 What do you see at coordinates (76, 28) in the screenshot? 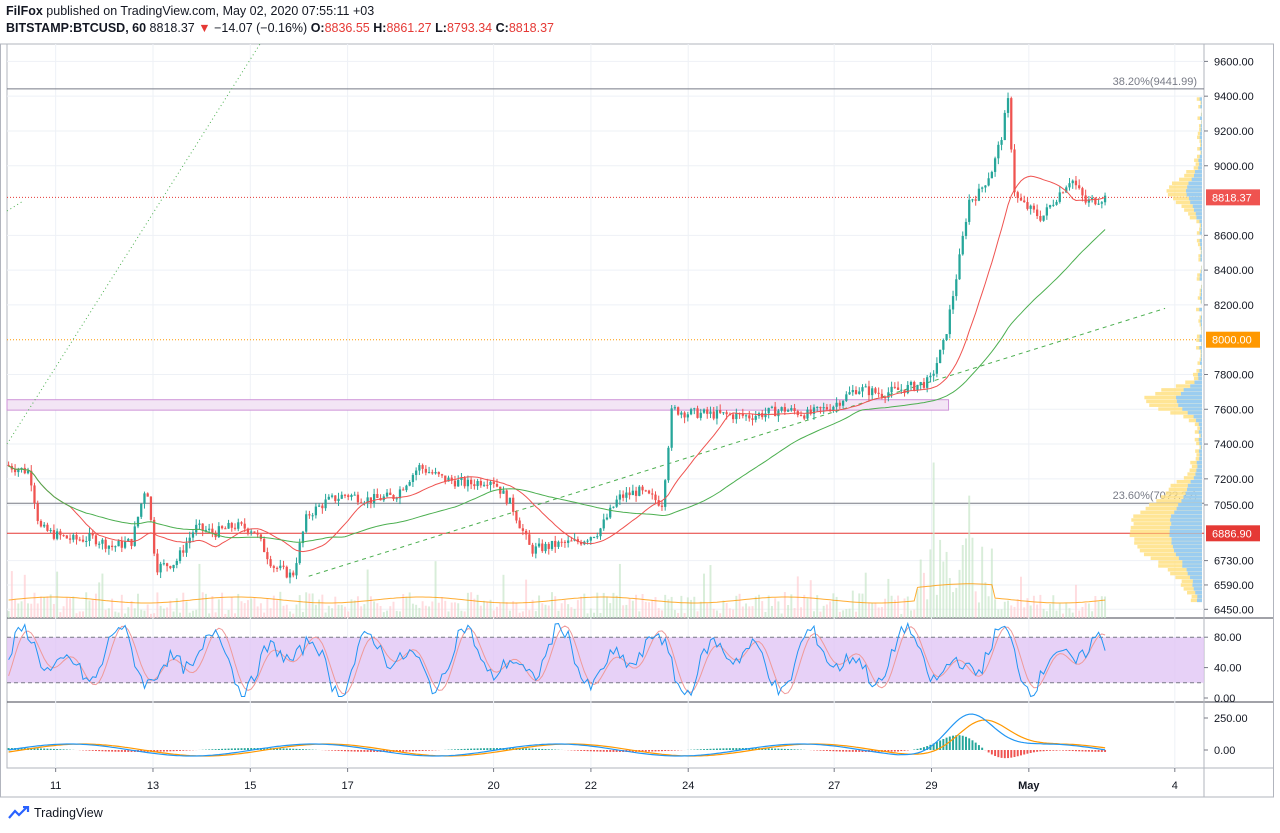
I see `symbol-label: BITSTAMP:BTCUSD, 60` at bounding box center [76, 28].